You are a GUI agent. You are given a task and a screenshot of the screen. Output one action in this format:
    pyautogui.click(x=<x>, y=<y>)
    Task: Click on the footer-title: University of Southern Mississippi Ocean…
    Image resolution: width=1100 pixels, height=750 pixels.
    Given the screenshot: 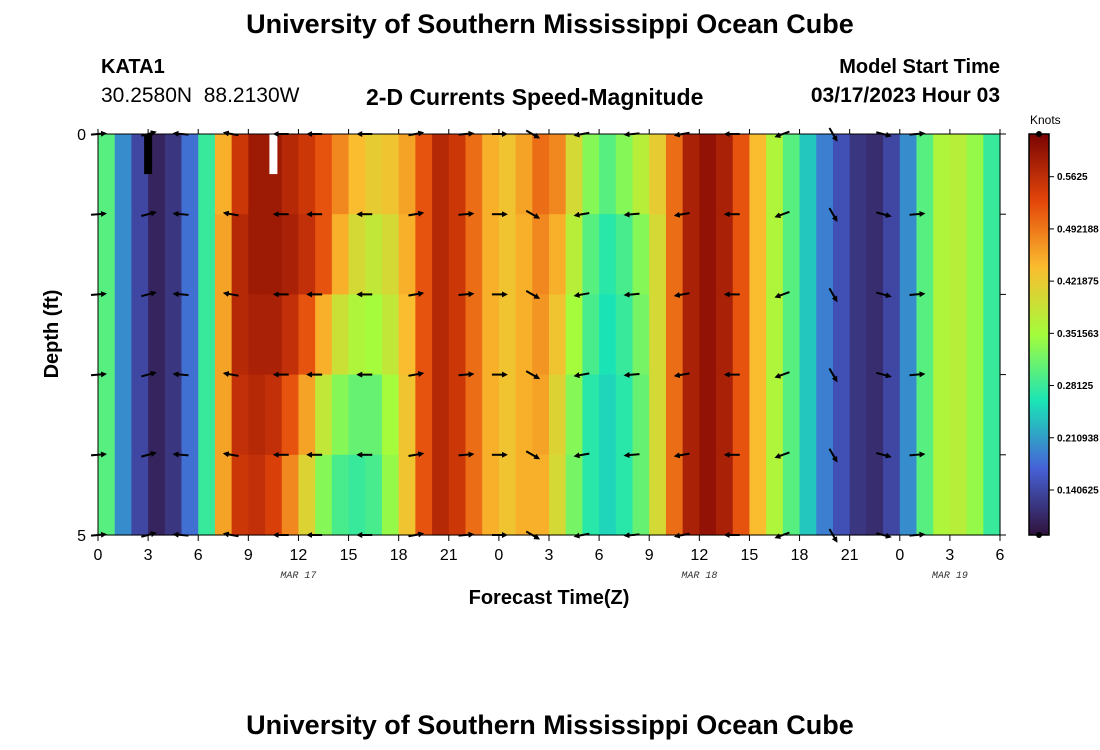 What is the action you would take?
    pyautogui.click(x=550, y=725)
    